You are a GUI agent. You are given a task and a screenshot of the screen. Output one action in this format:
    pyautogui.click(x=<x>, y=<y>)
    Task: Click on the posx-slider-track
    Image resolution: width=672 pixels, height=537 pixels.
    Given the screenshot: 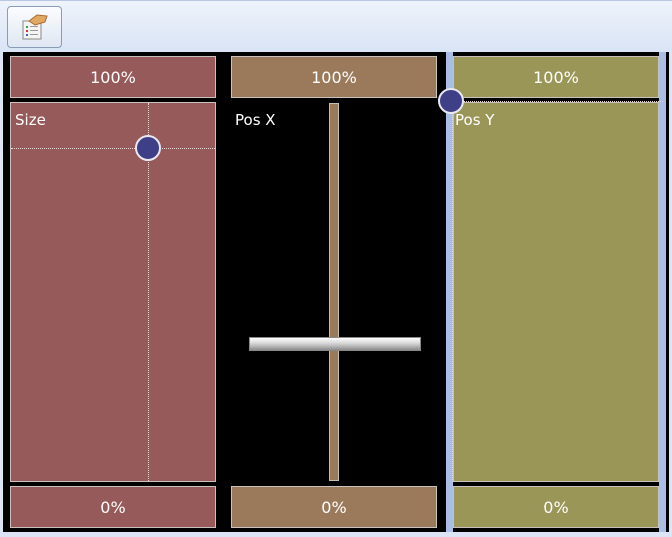 What is the action you would take?
    pyautogui.click(x=334, y=292)
    